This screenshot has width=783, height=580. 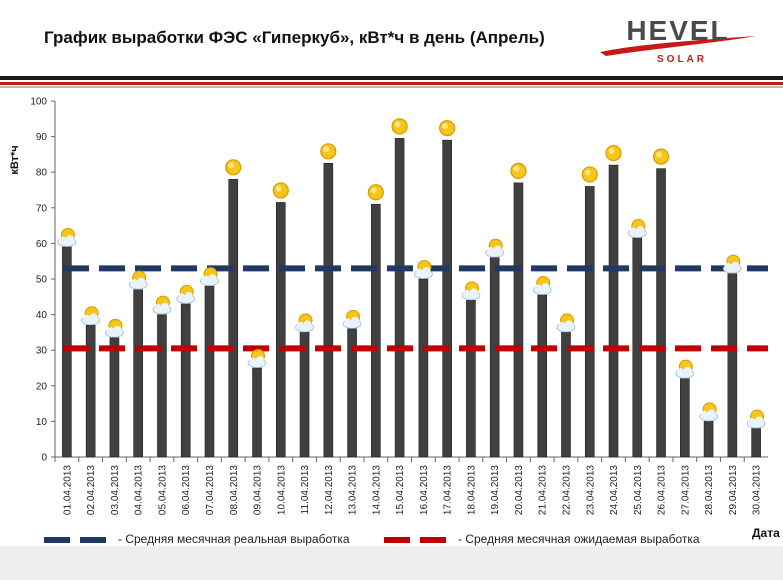 I want to click on header-divider-red, so click(x=391, y=83).